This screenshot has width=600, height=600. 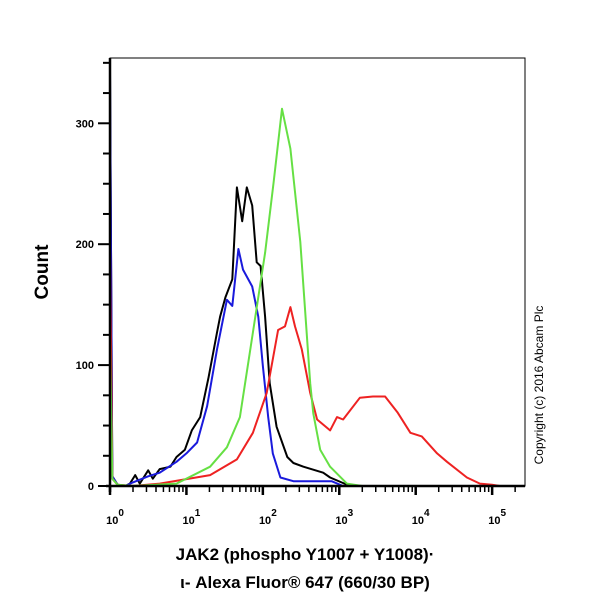 I want to click on y-tick-label: 100, so click(x=85, y=366).